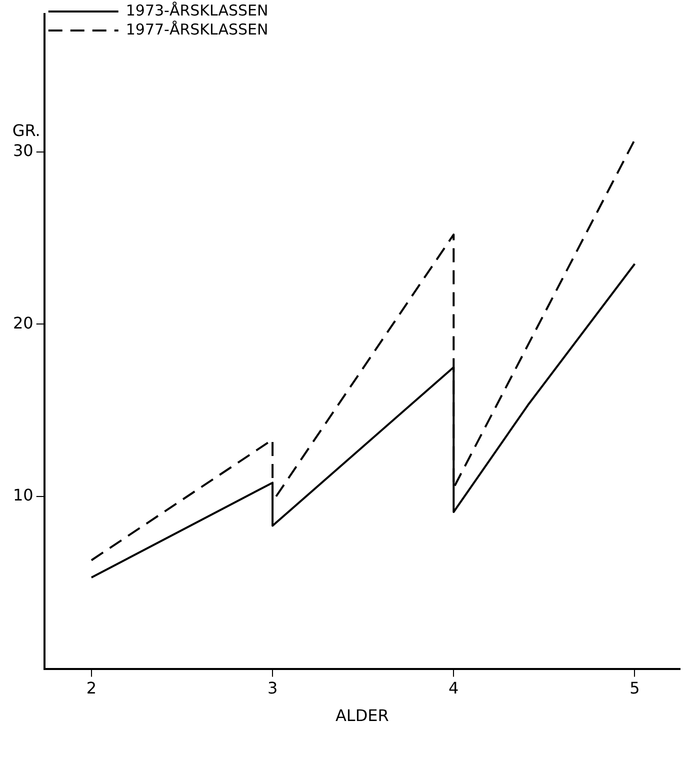 This screenshot has height=762, width=692. I want to click on y-tick-label: 30, so click(23, 150).